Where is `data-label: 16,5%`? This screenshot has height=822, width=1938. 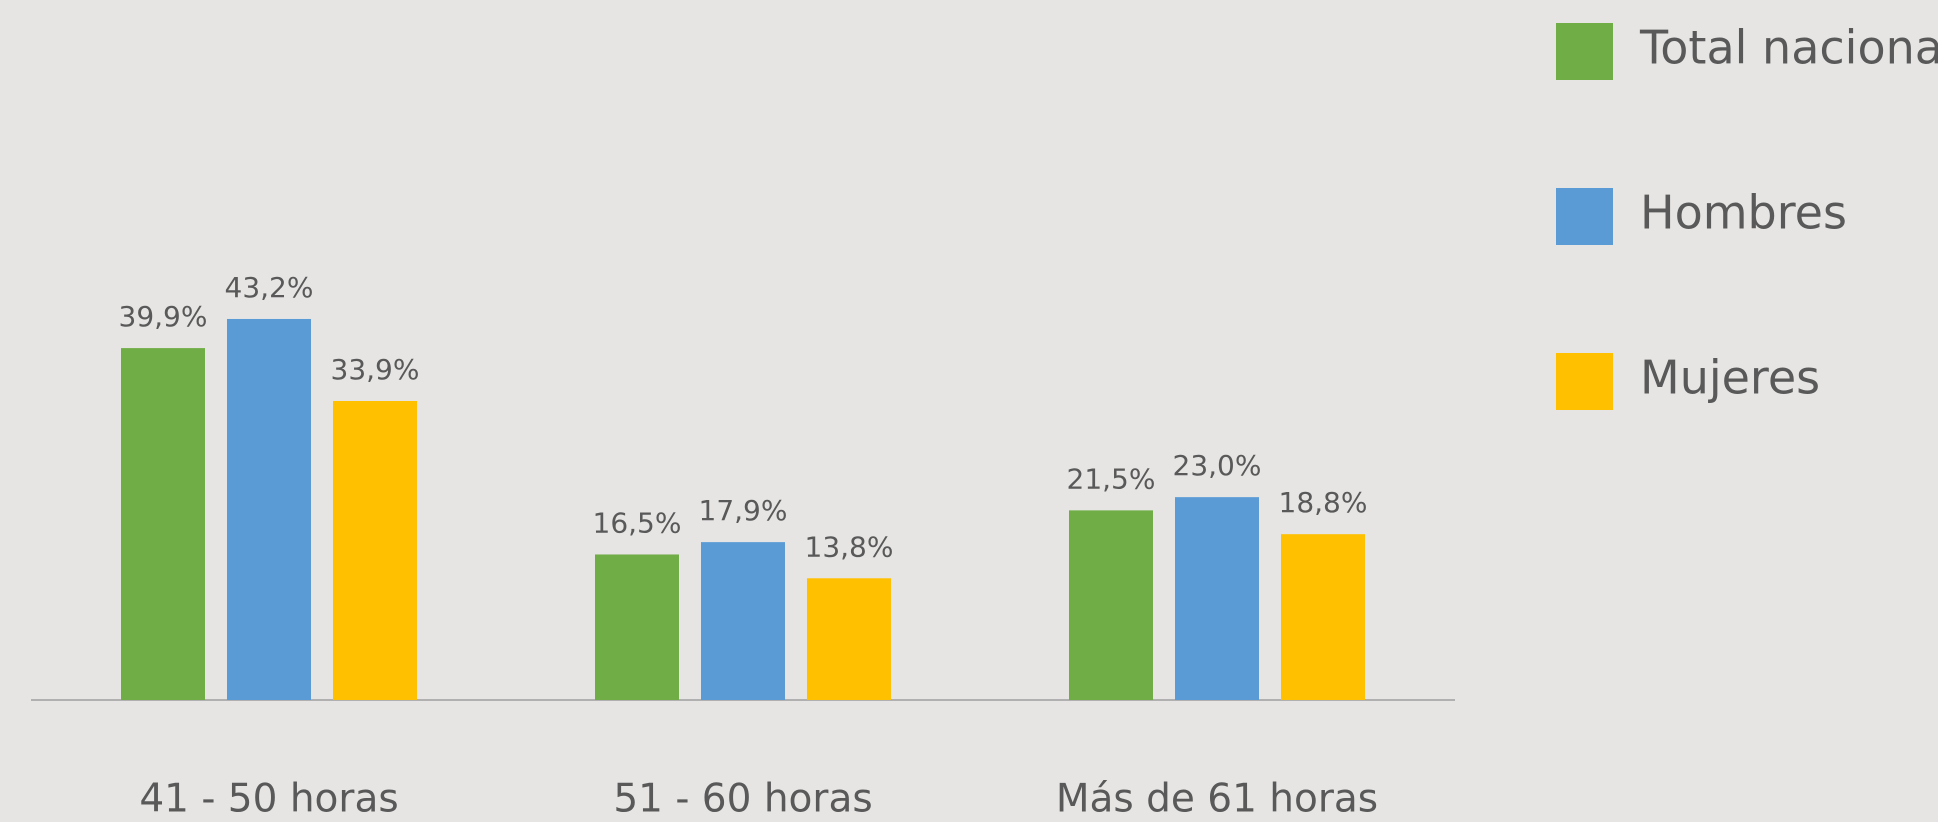 data-label: 16,5% is located at coordinates (637, 522).